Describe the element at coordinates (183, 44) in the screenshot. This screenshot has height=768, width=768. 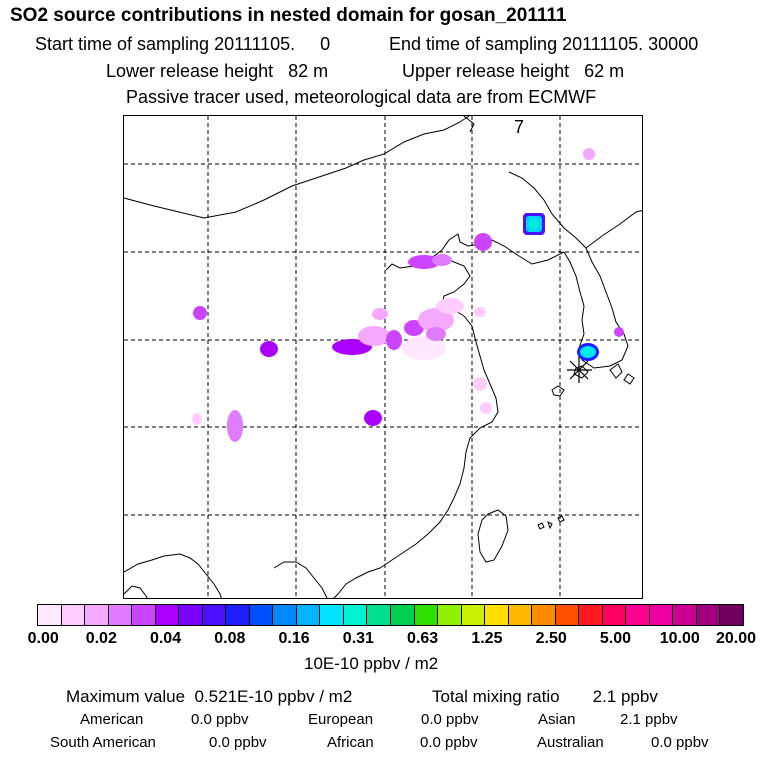
I see `start-sampling-text: Start time of sampling 20111105. 0` at that location.